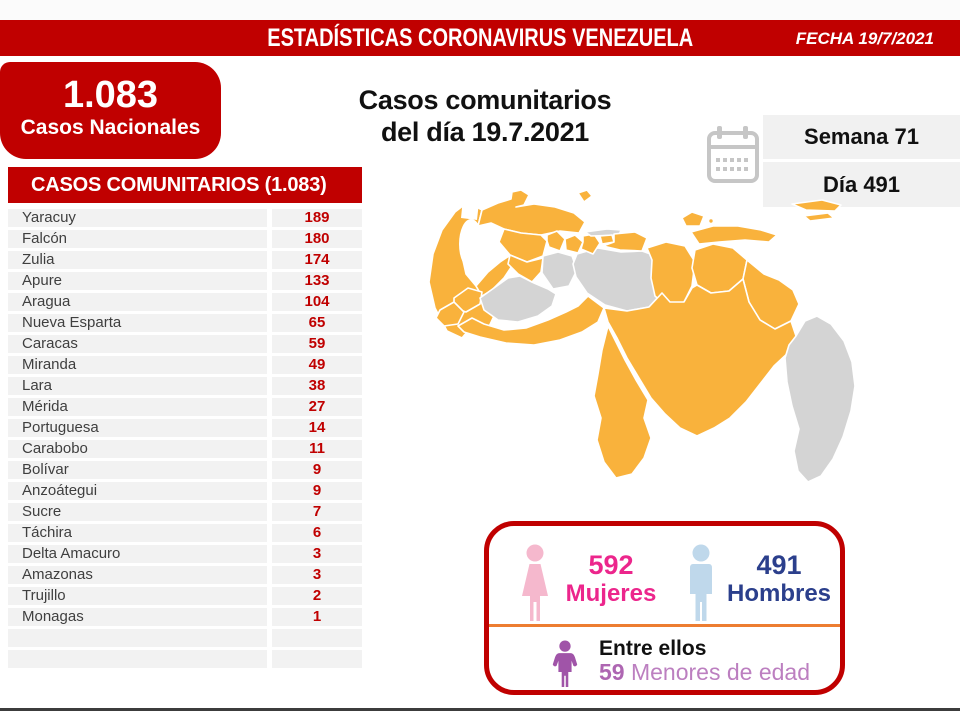 This screenshot has width=960, height=721. What do you see at coordinates (861, 137) in the screenshot?
I see `week-box: Semana 71` at bounding box center [861, 137].